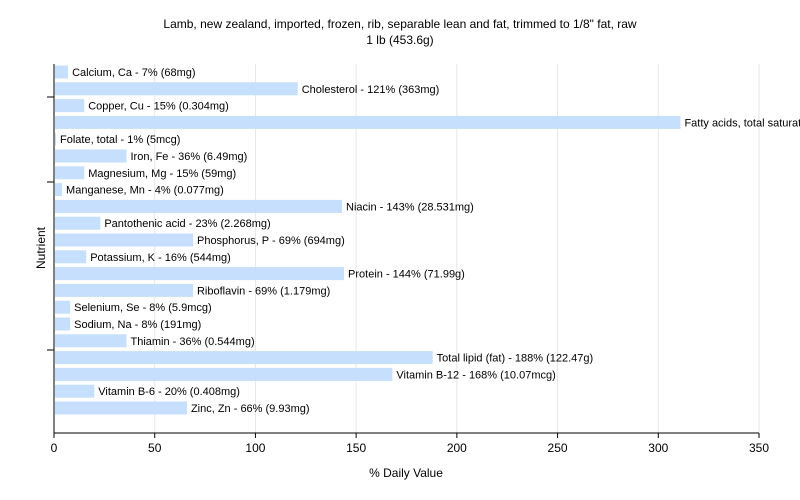  Describe the element at coordinates (133, 73) in the screenshot. I see `bar-label: Calcium, Ca - 7% (68mg)` at that location.